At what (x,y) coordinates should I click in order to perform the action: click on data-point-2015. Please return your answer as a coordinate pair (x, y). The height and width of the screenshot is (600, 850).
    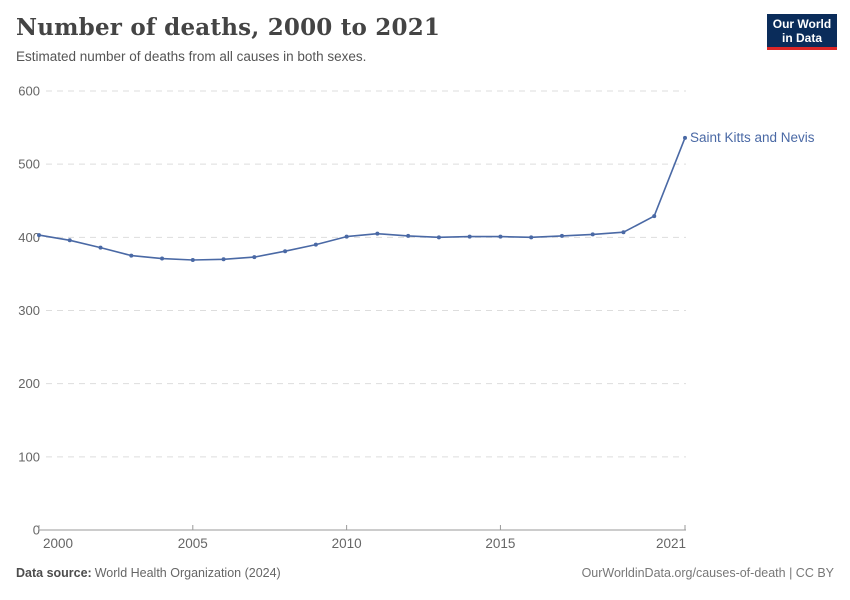
    Looking at the image, I should click on (500, 236).